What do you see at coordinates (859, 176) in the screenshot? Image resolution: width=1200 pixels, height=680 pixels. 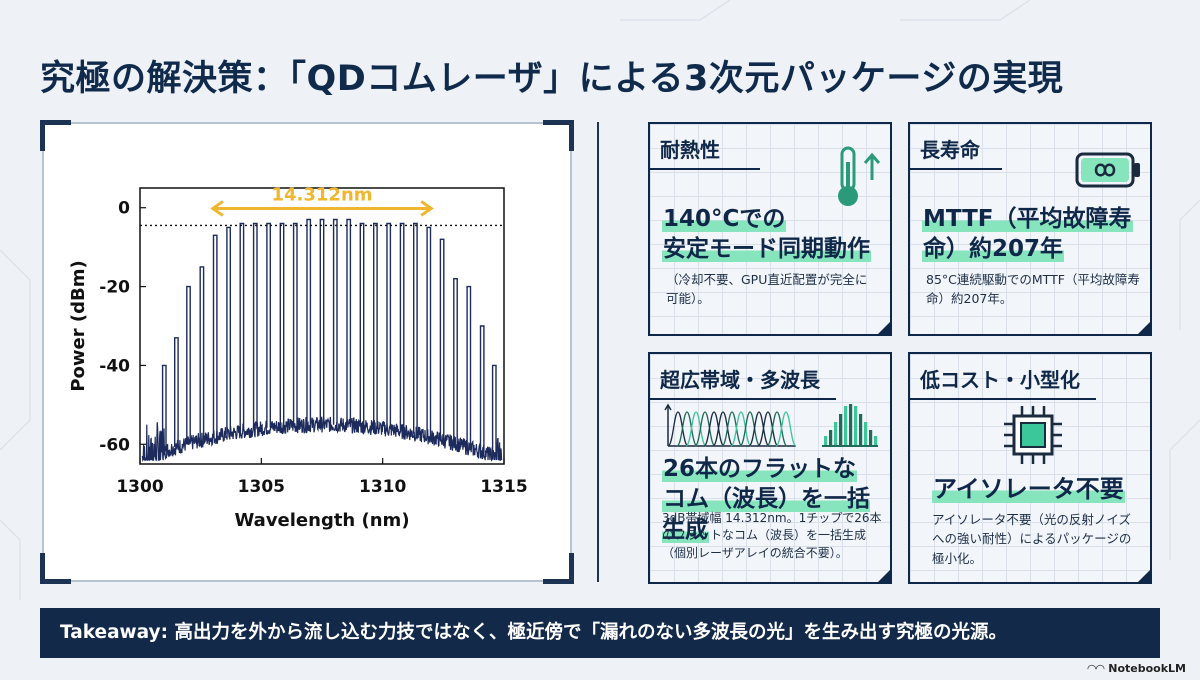 I see `thermometer-up-icon` at bounding box center [859, 176].